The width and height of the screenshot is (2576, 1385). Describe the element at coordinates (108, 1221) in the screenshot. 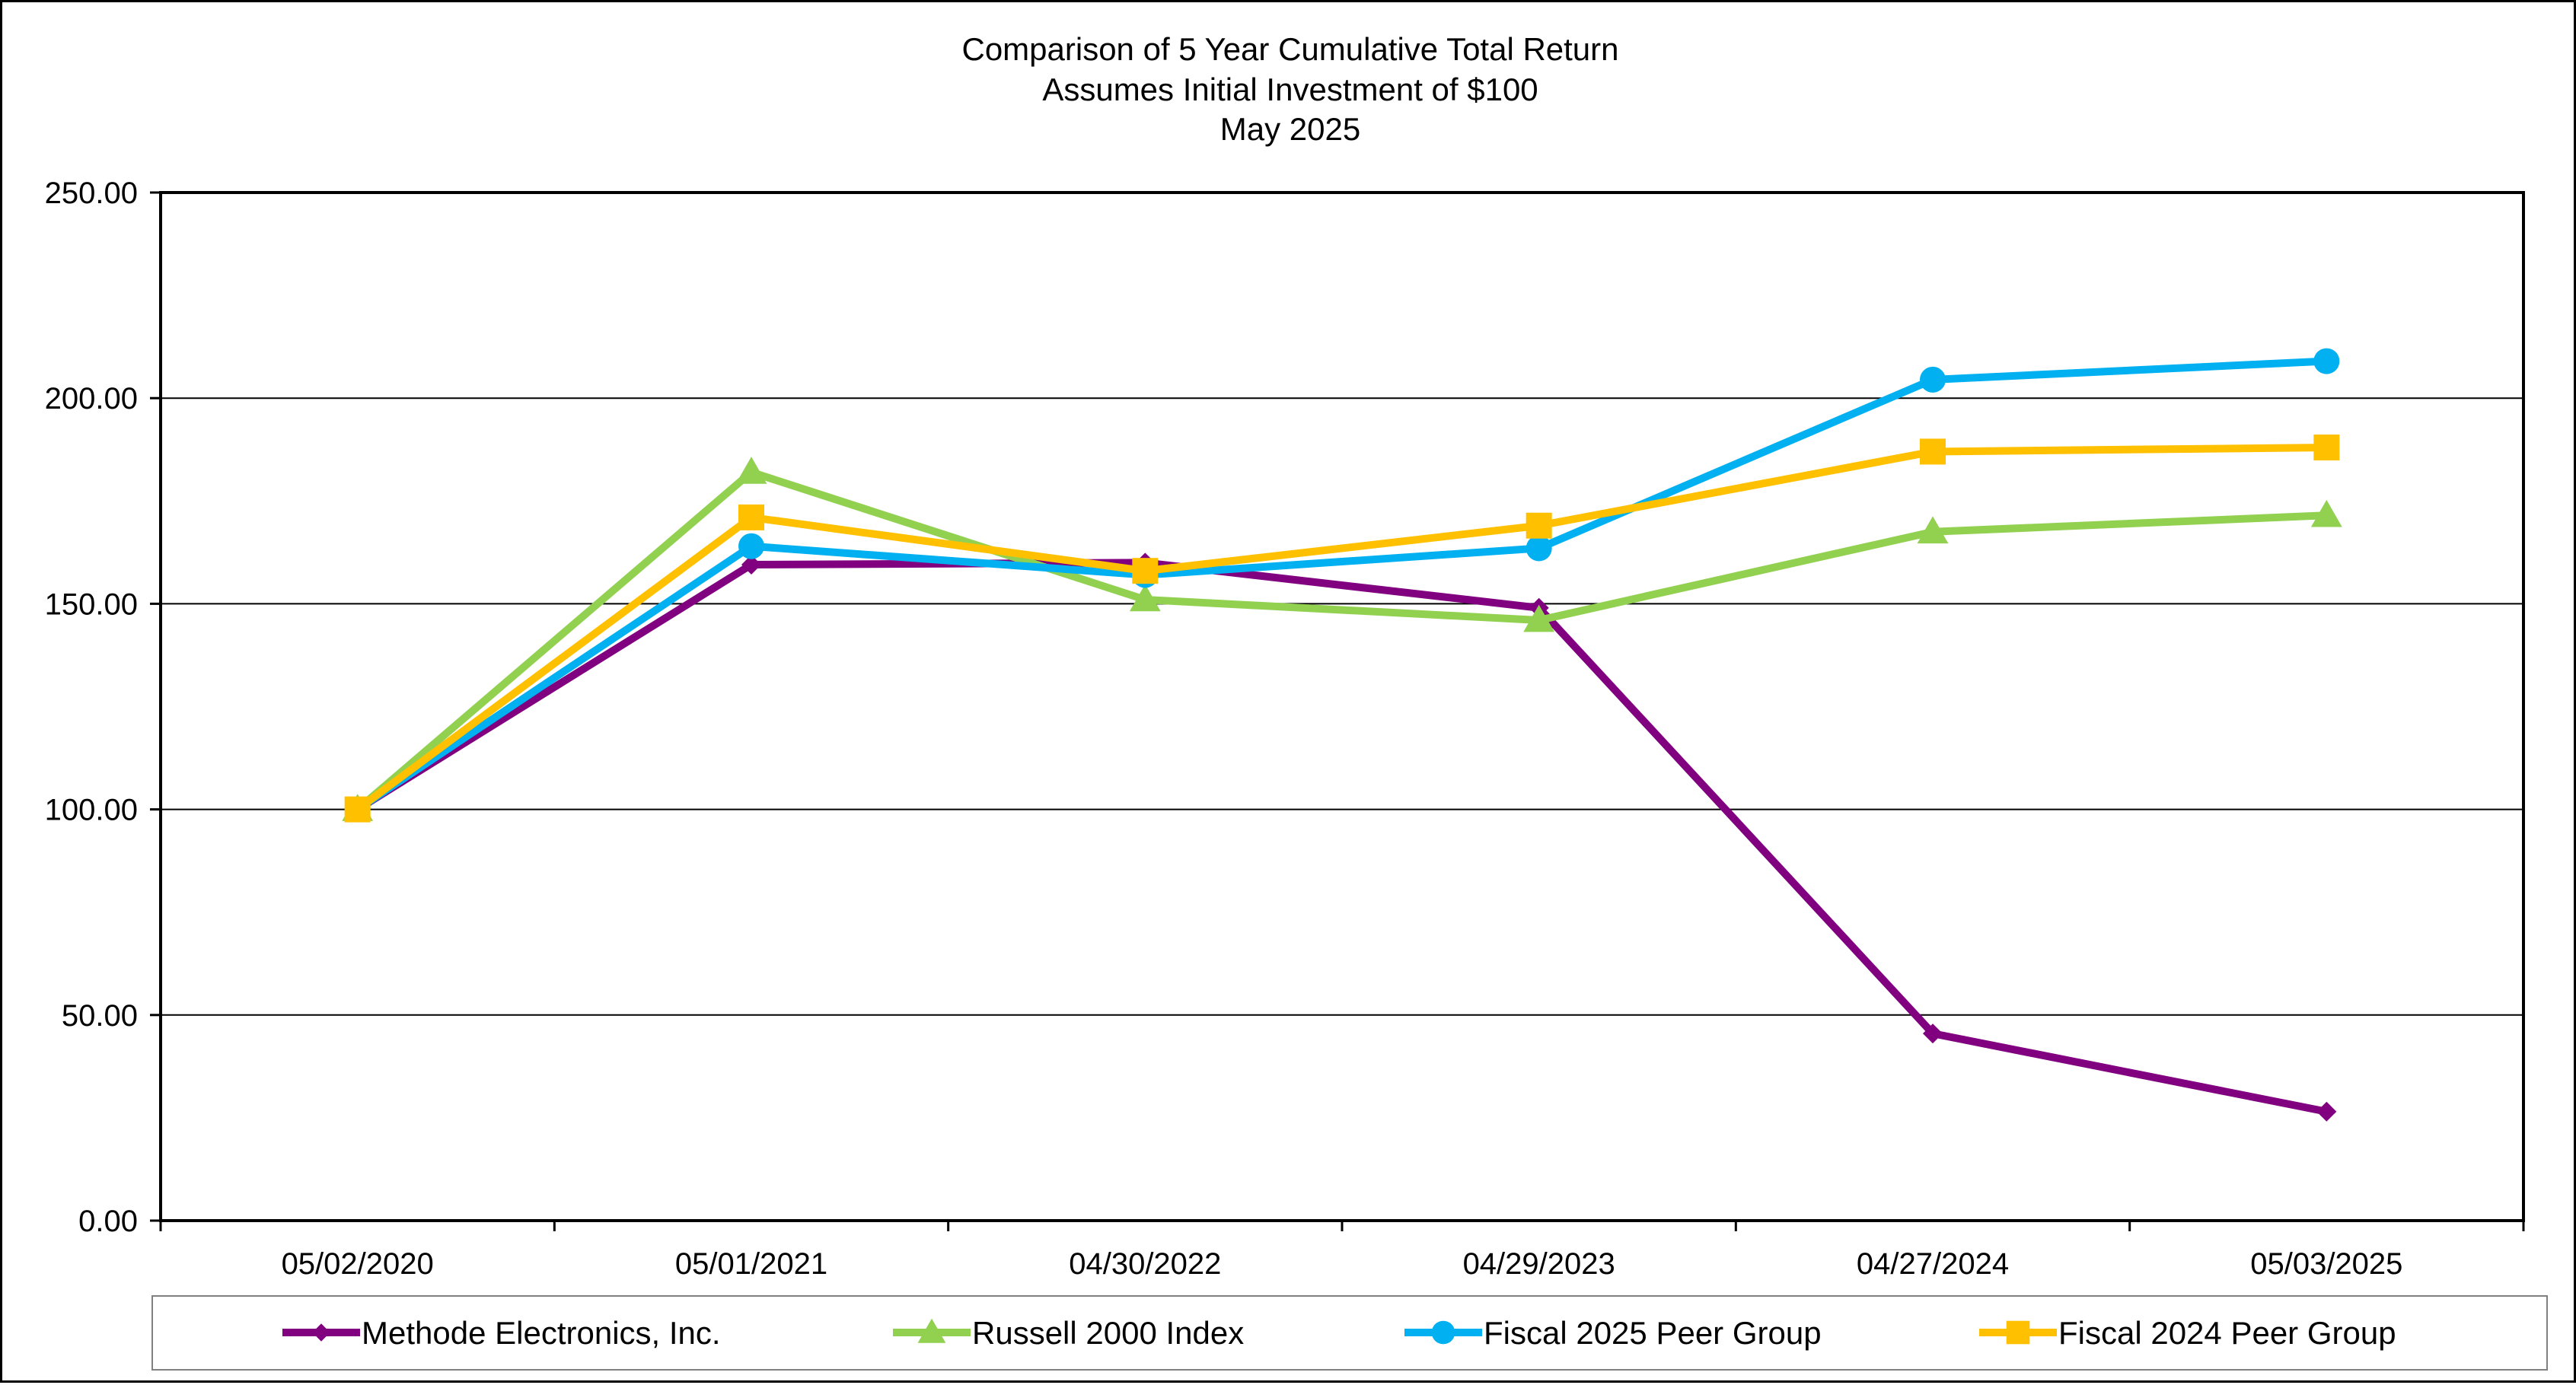

I see `y-tick-label: 0.00` at that location.